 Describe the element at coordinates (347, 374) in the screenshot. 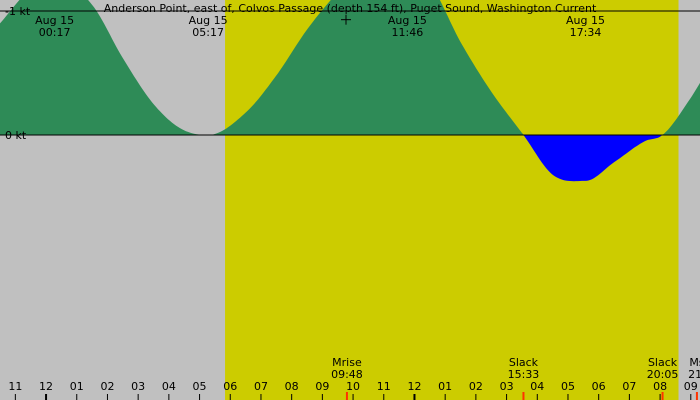

I see `event-label-time: 09:48` at that location.